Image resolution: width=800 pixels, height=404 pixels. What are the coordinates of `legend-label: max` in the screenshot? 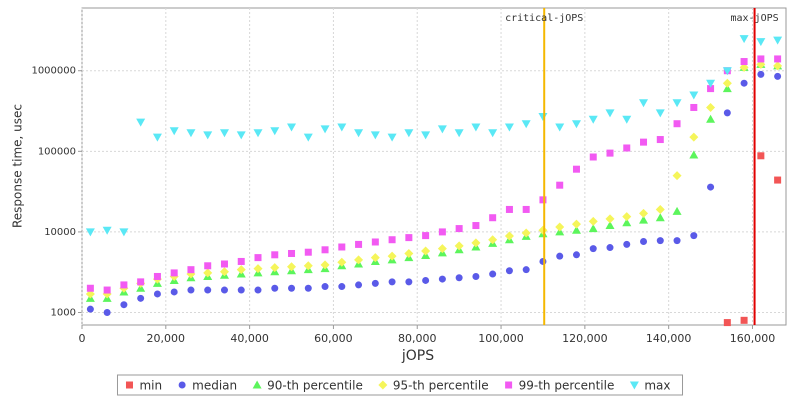 It's located at (657, 386).